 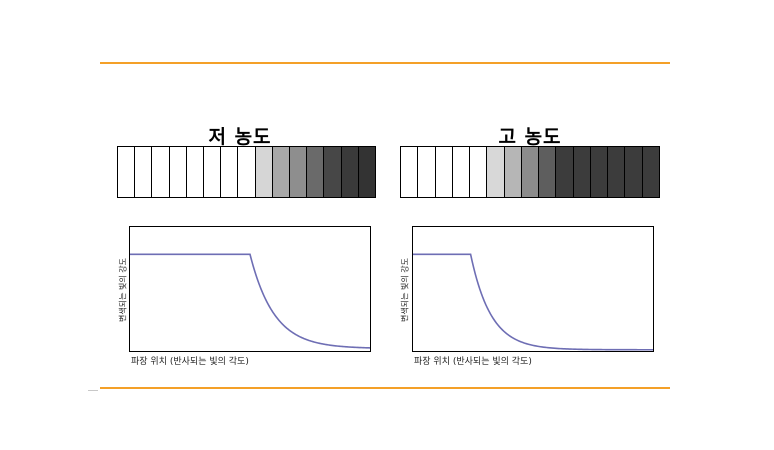 I want to click on low-concentration-gray-strip, so click(x=246, y=172).